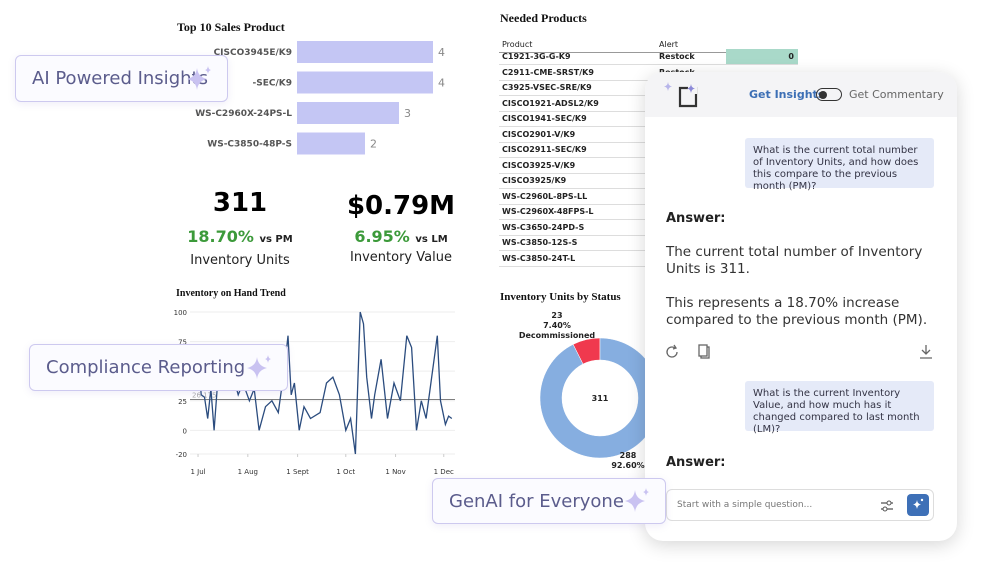  What do you see at coordinates (181, 455) in the screenshot?
I see `y-tick-label: -20` at bounding box center [181, 455].